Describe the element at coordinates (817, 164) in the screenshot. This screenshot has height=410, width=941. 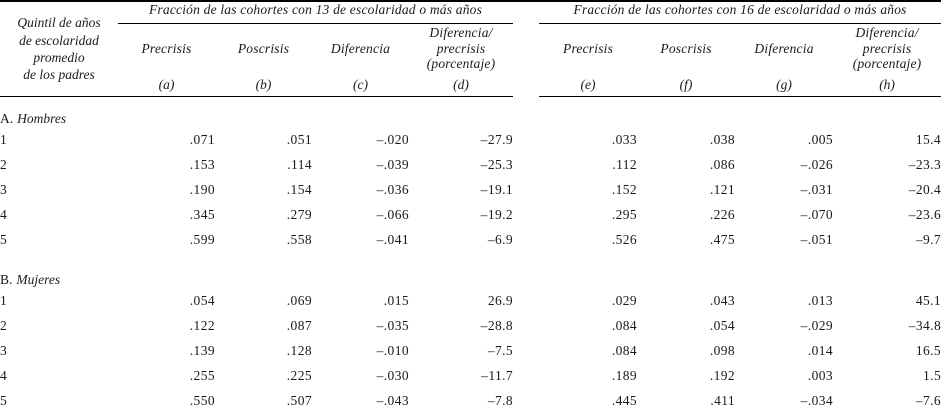
I see `value-cell: –.026` at that location.